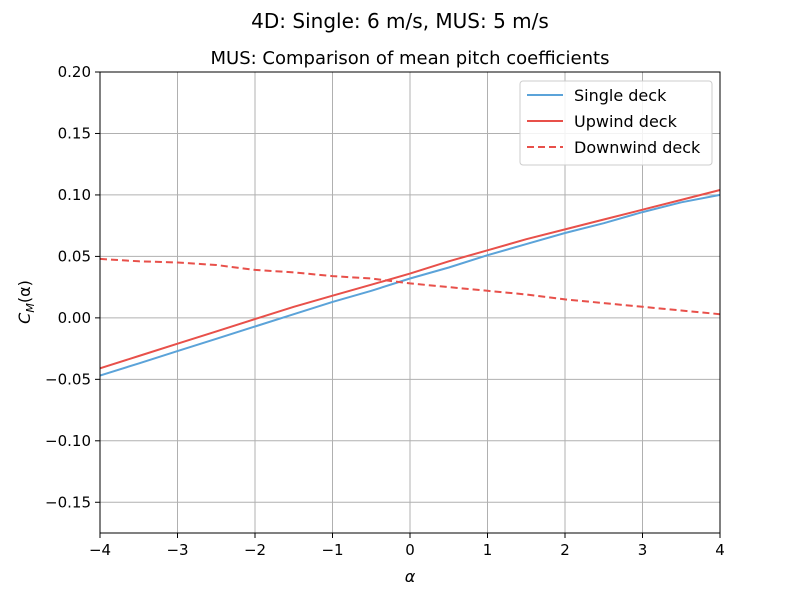 The image size is (800, 600). Describe the element at coordinates (620, 95) in the screenshot. I see `legend-label: Single deck` at that location.